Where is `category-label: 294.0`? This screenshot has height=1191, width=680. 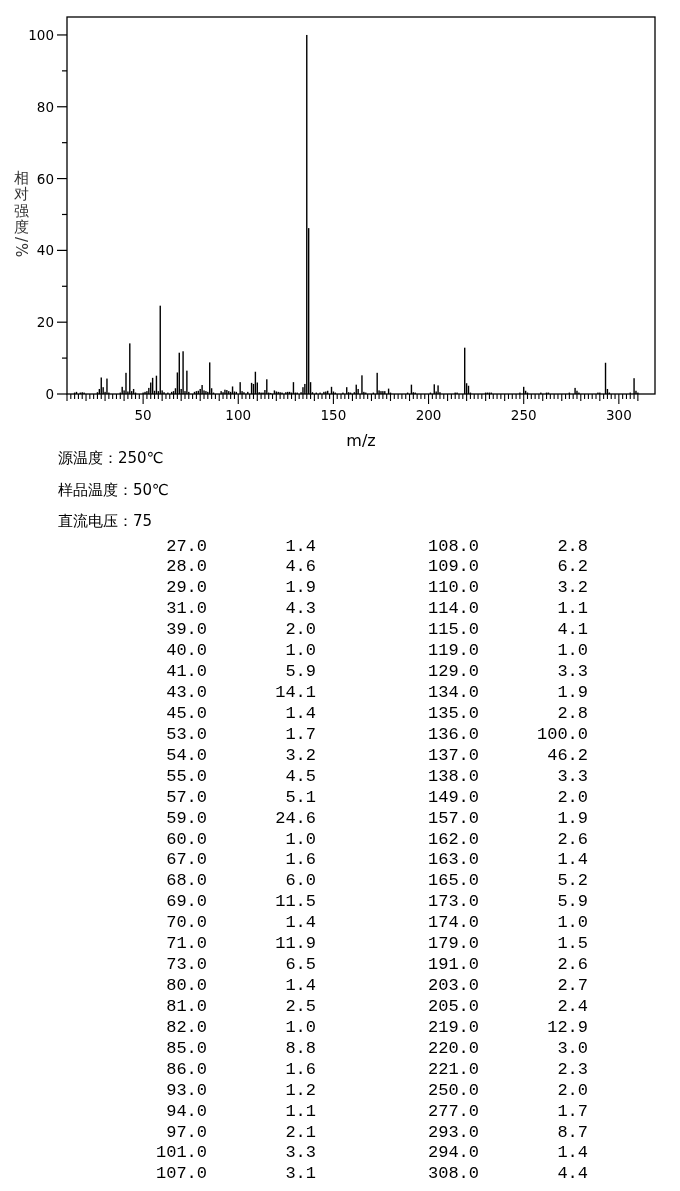
category-label: 294.0 is located at coordinates (453, 1153).